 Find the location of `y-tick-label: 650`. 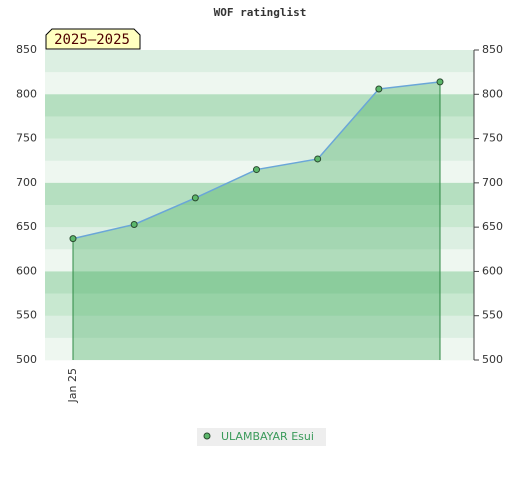

y-tick-label: 650 is located at coordinates (26, 226).